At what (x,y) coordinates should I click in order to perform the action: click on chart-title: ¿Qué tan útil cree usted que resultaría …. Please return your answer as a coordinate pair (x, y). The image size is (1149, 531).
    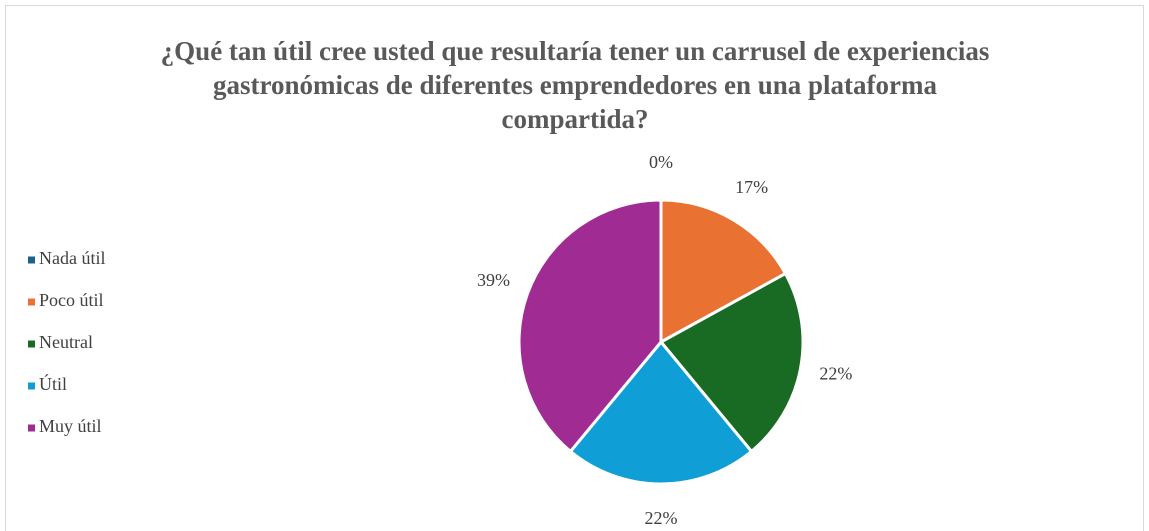
    Looking at the image, I should click on (575, 85).